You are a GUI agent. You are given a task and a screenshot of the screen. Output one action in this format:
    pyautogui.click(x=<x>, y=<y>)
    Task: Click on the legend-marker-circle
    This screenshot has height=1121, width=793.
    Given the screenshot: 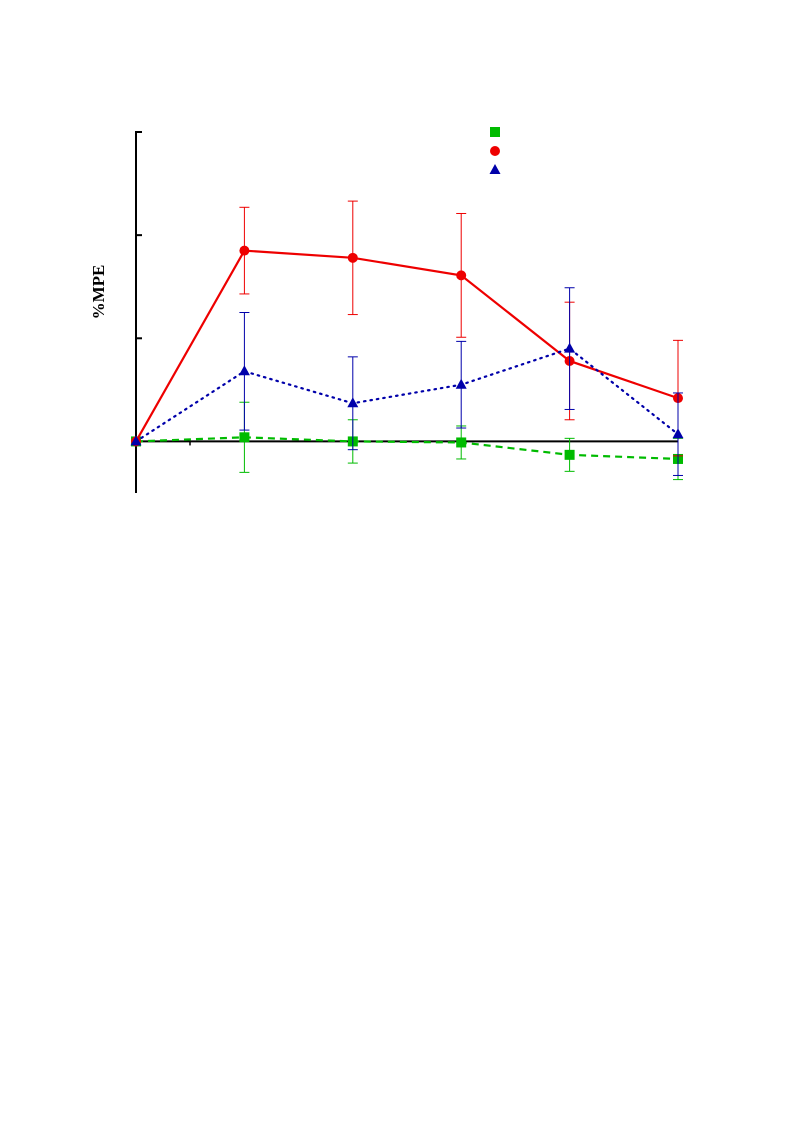 What is the action you would take?
    pyautogui.click(x=495, y=151)
    